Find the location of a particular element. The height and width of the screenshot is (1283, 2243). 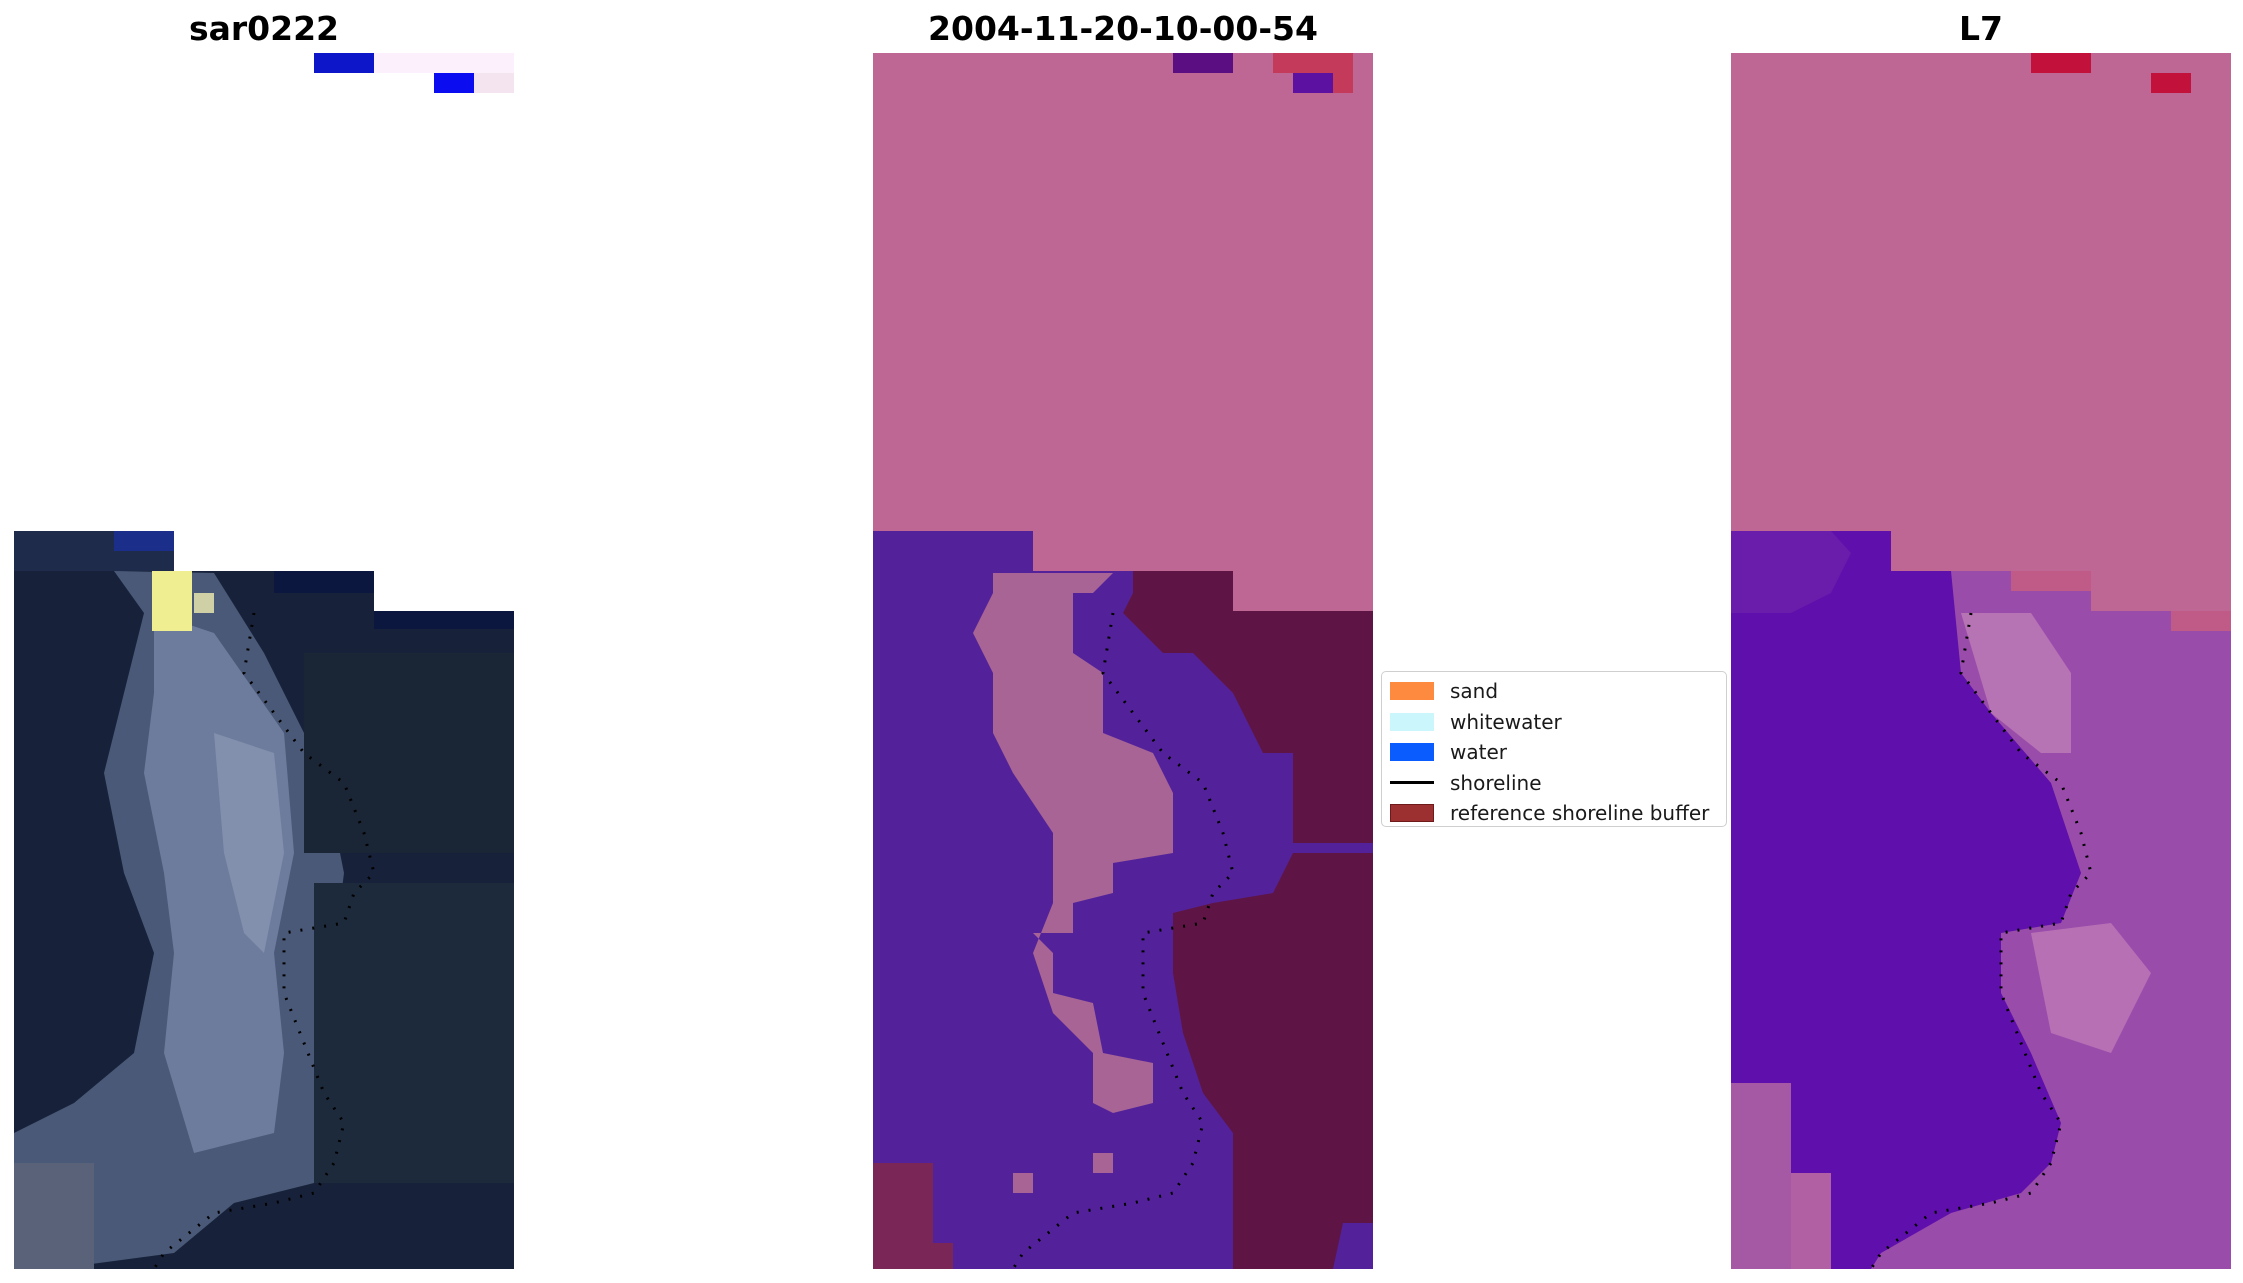

legend-line-swatch is located at coordinates (1412, 783).